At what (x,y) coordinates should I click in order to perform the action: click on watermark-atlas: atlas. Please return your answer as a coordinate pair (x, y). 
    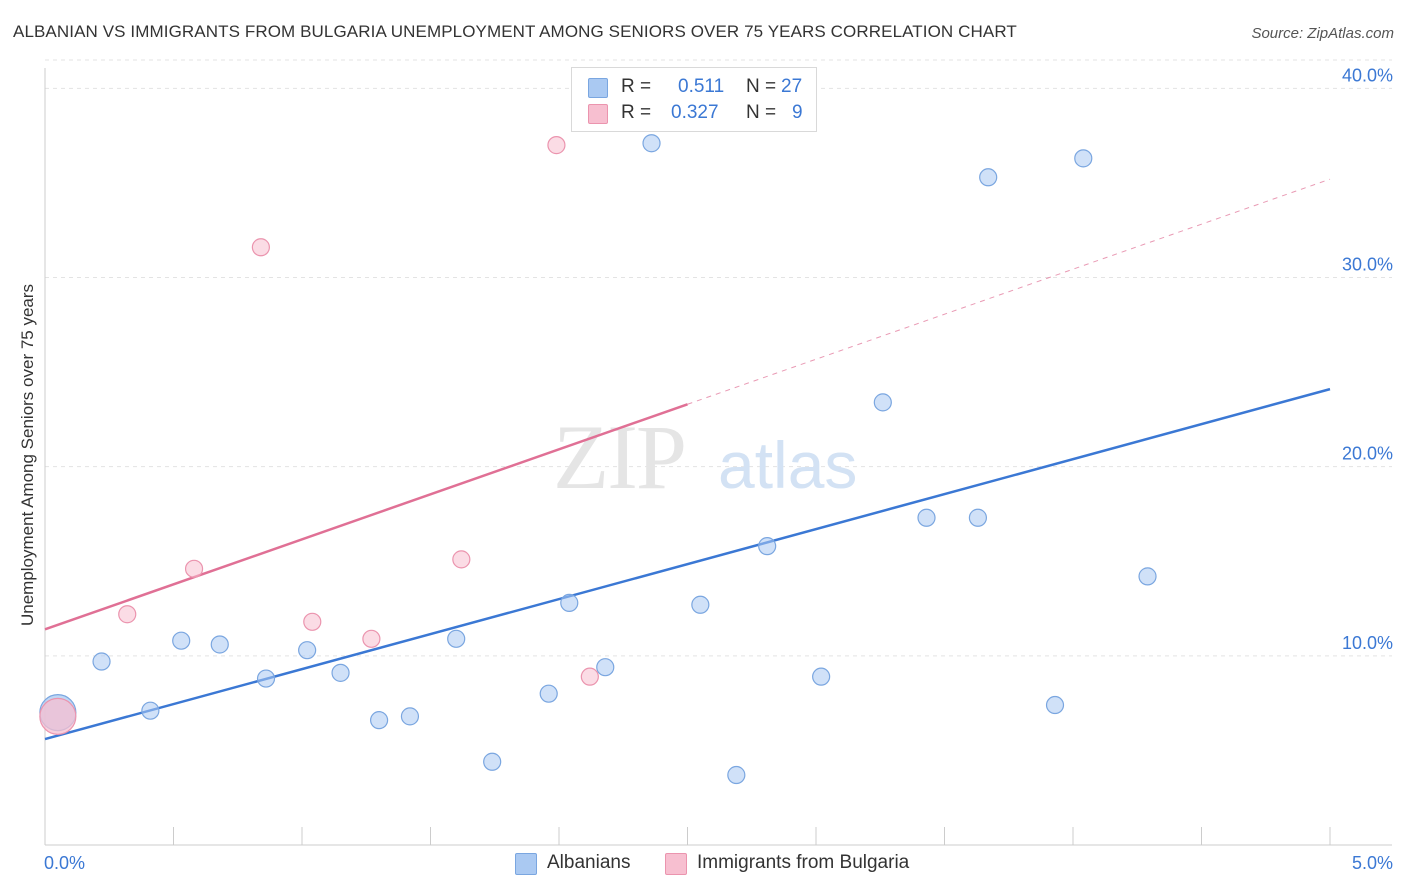
    Looking at the image, I should click on (787, 465).